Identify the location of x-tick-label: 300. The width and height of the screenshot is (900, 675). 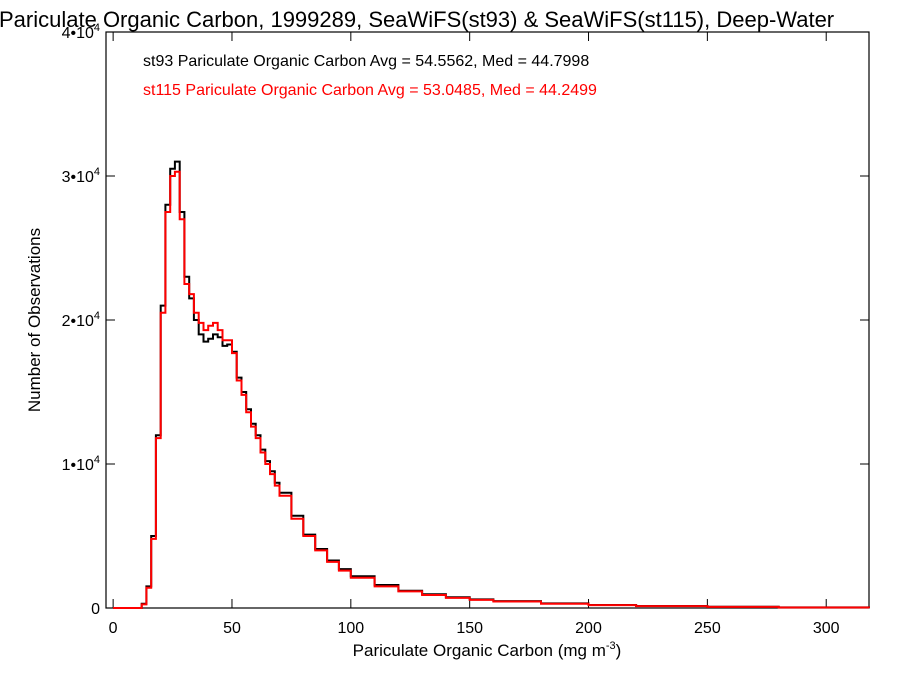
(826, 628).